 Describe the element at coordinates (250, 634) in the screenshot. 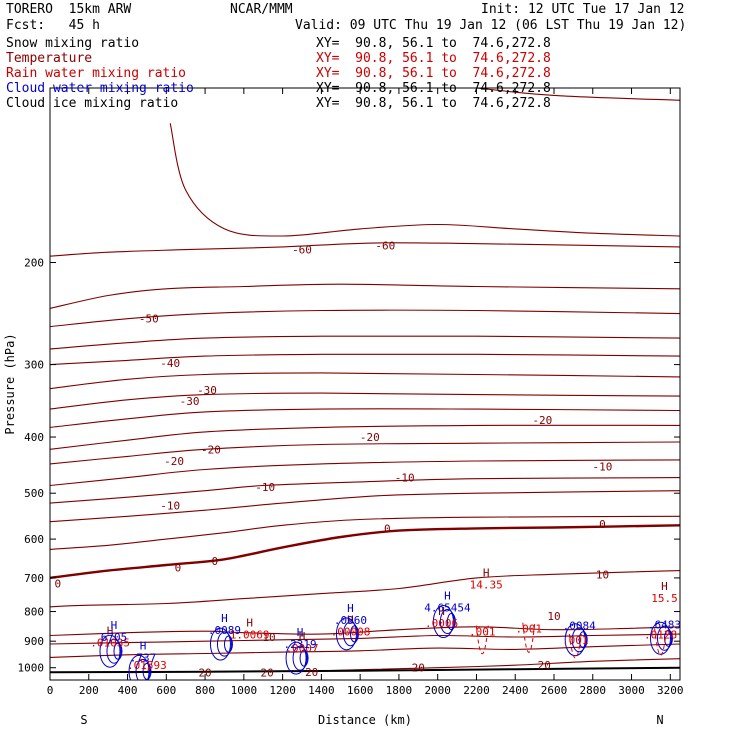

I see `rain-max-label: 1.0069` at that location.